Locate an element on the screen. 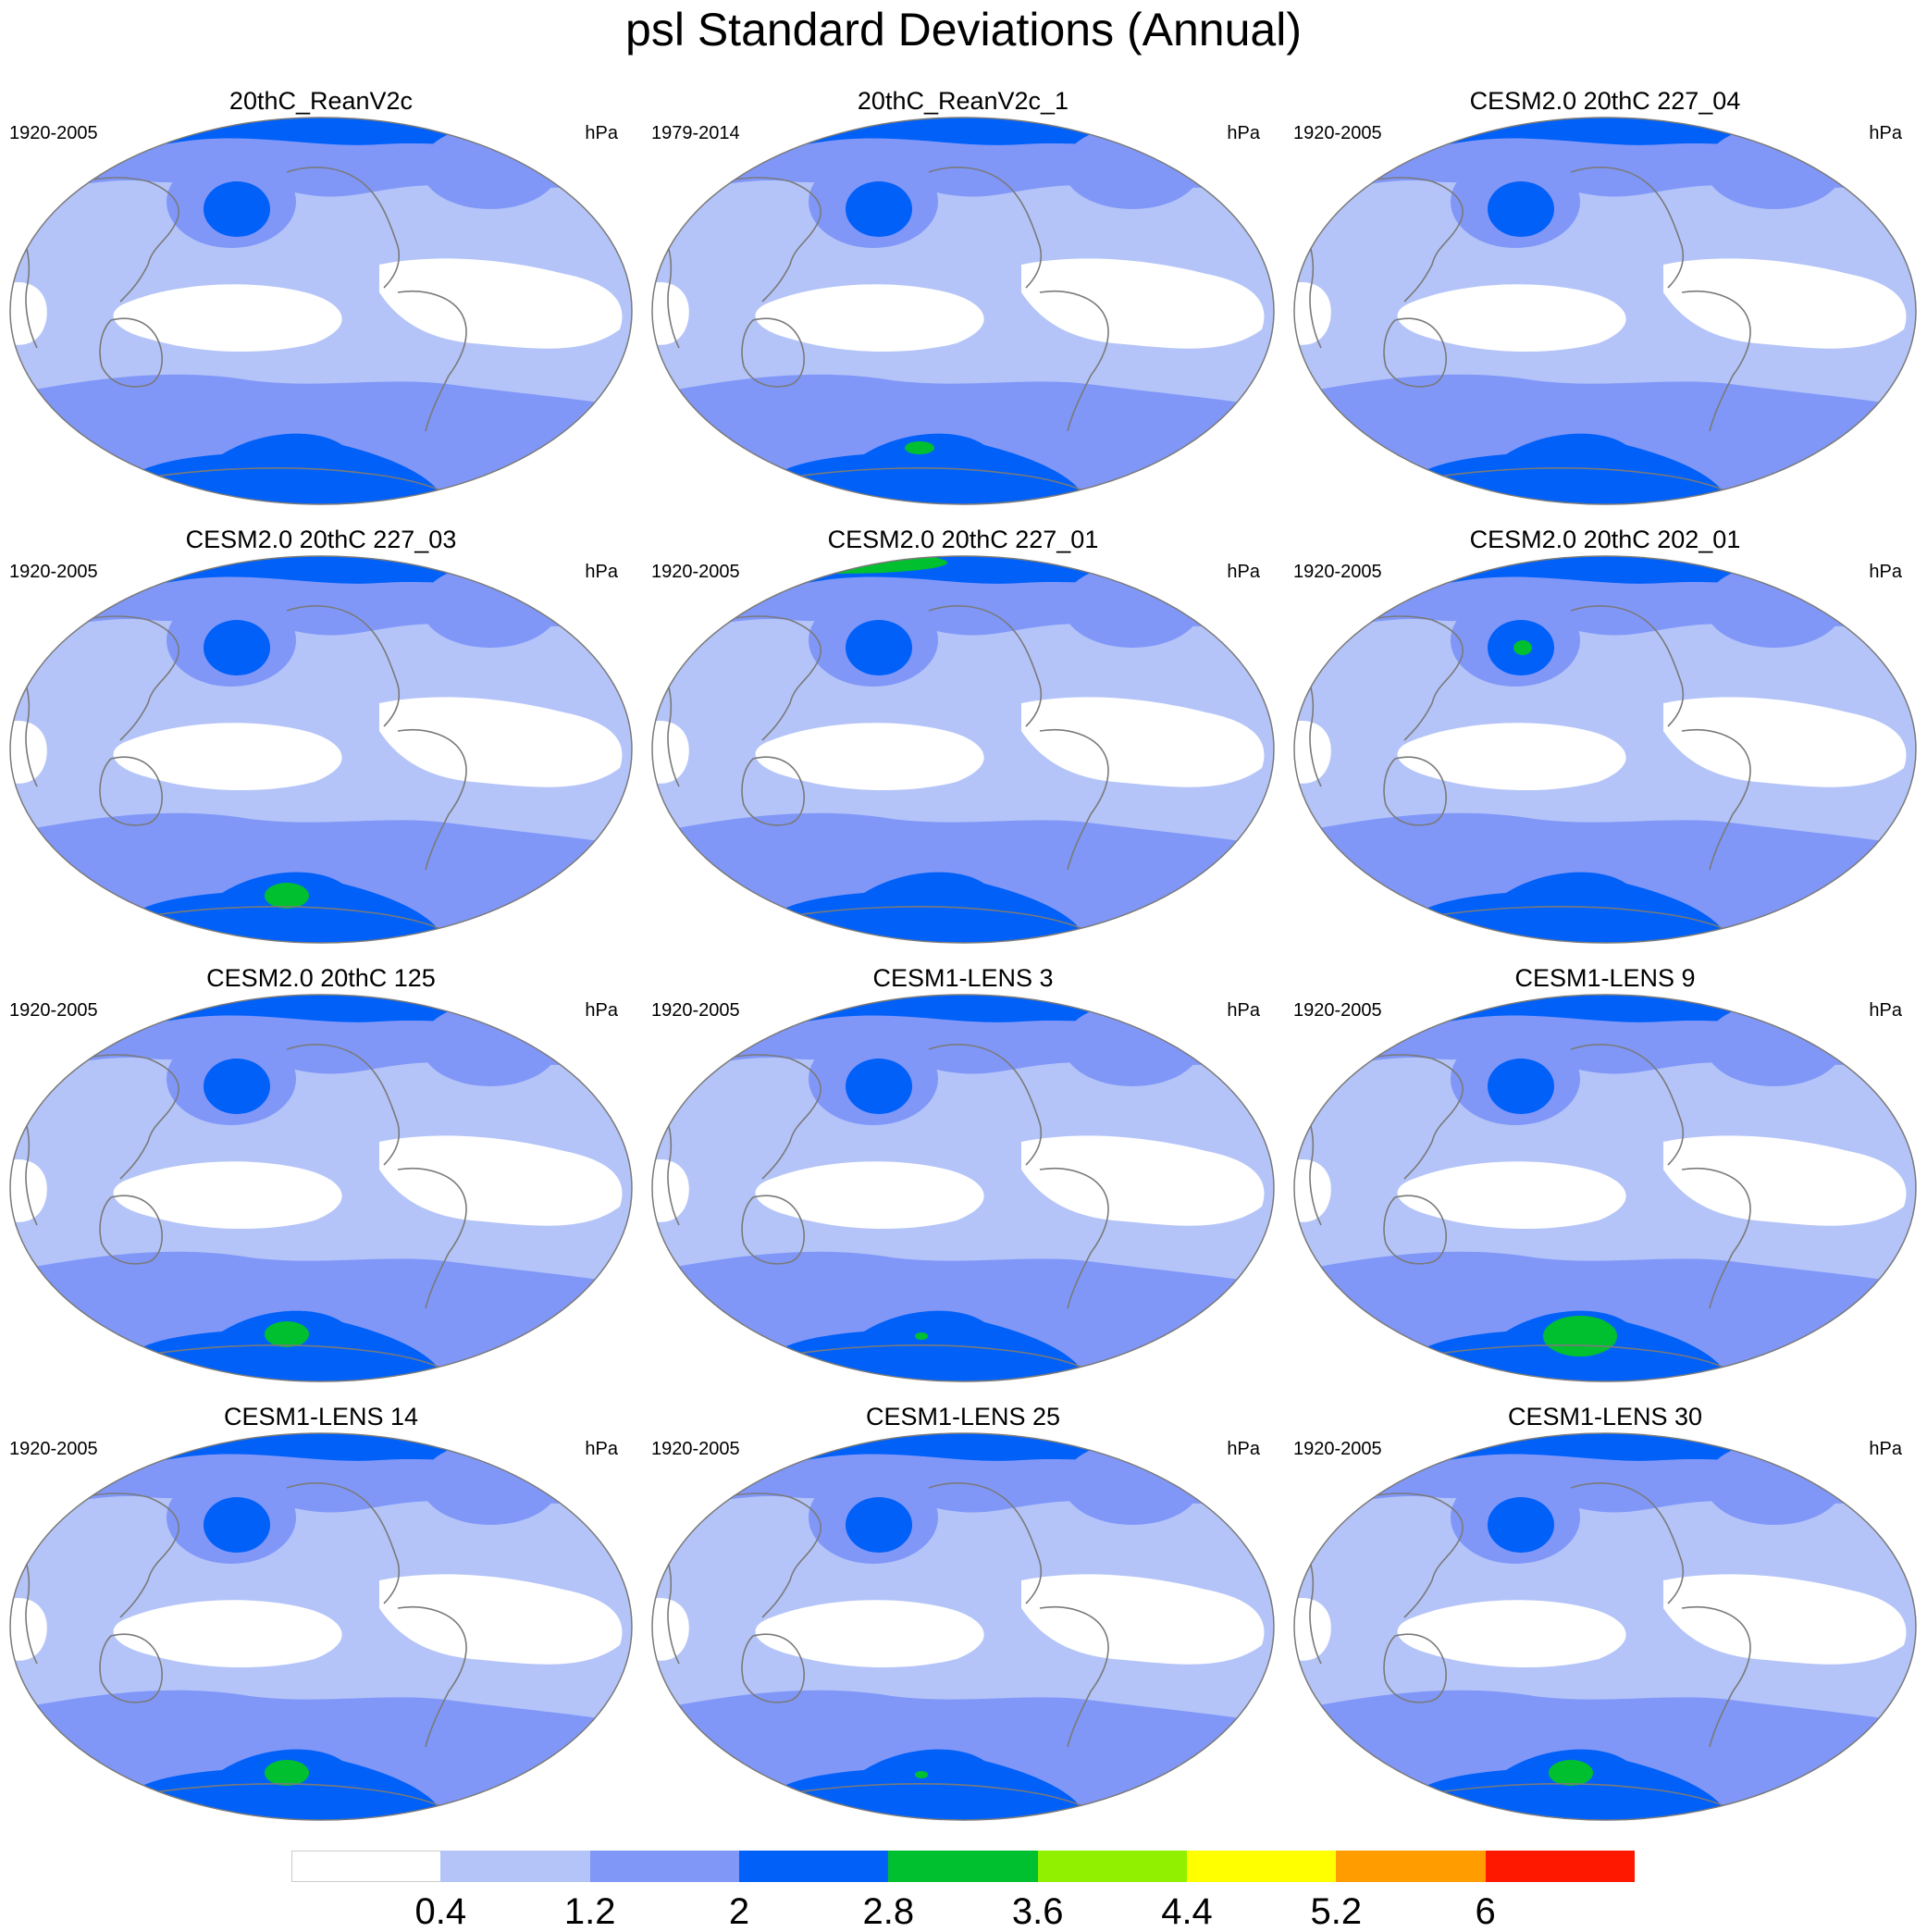  panel-title: CESM2.0 20thC 227_04 is located at coordinates (1605, 101).